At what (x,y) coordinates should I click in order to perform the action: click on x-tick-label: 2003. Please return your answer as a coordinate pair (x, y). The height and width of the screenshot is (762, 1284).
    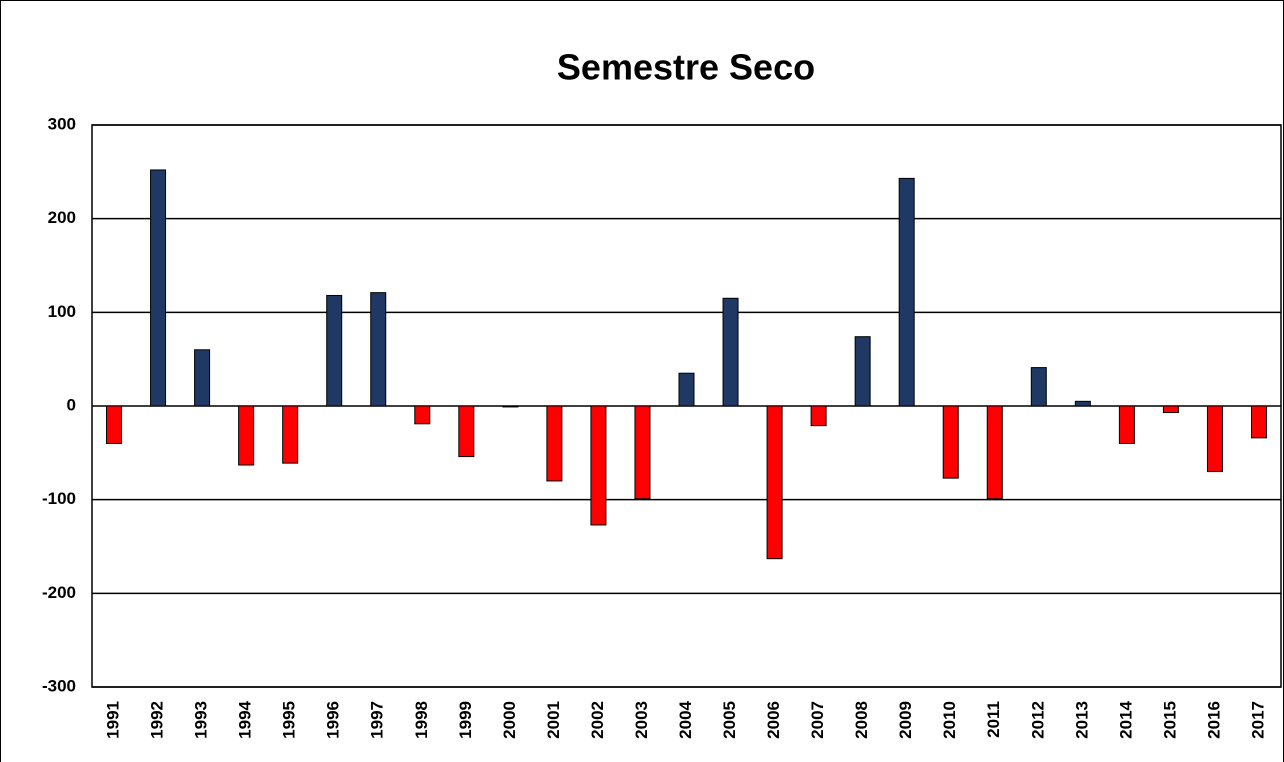
    Looking at the image, I should click on (641, 720).